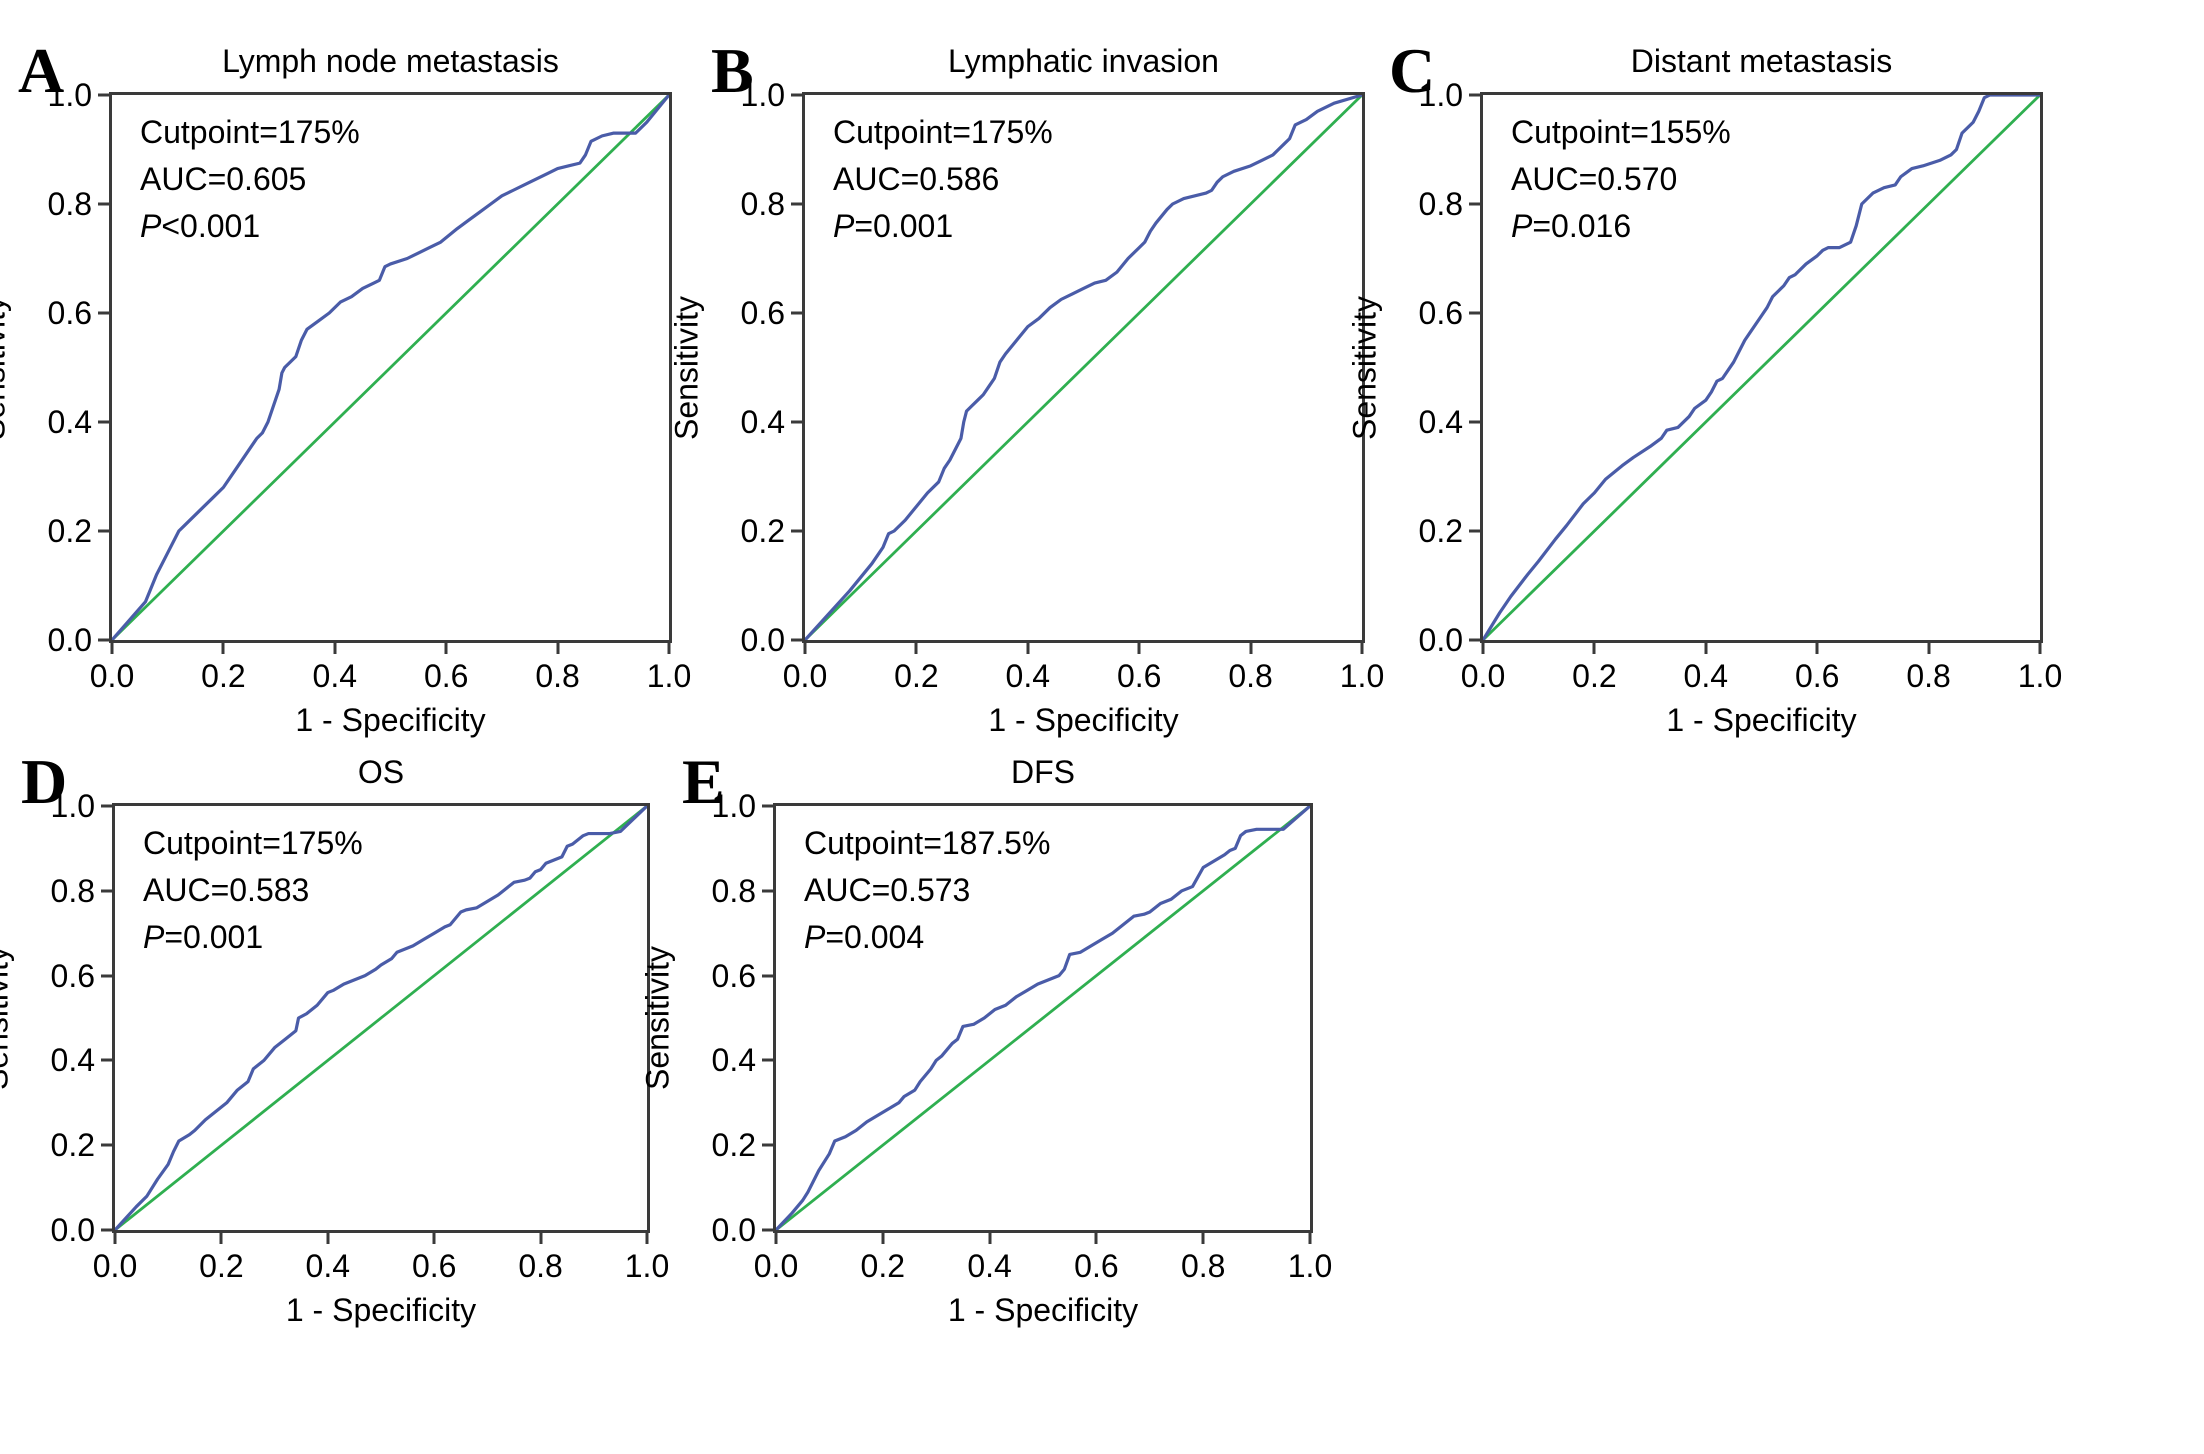 This screenshot has height=1454, width=2204. I want to click on auc-text: AUC=0.586, so click(916, 179).